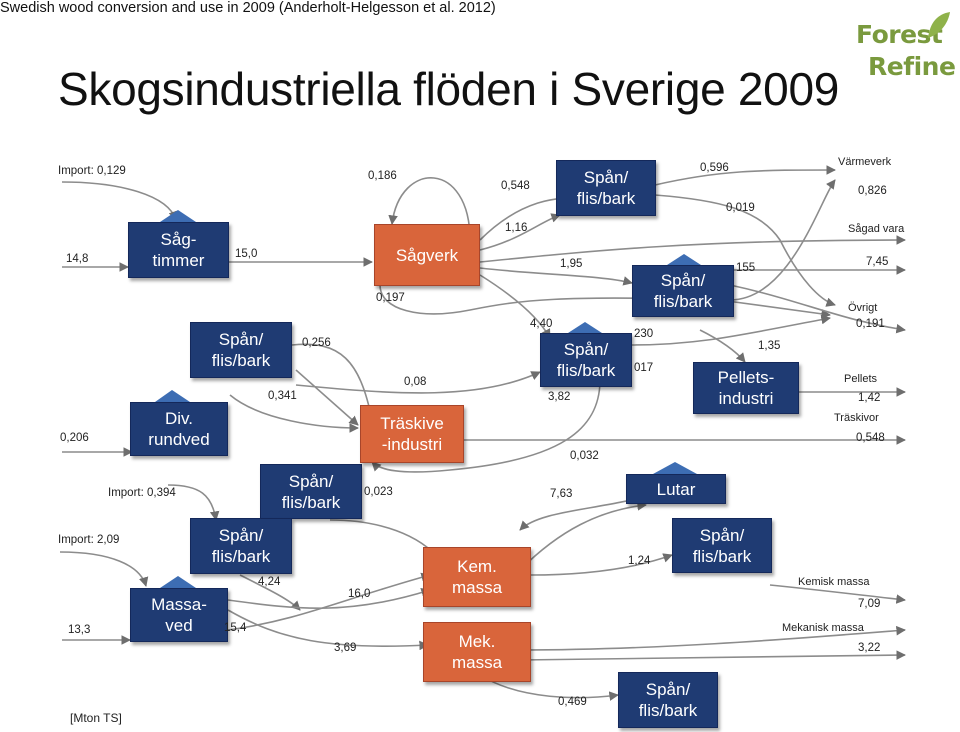  I want to click on flow-label: 1,16, so click(516, 228).